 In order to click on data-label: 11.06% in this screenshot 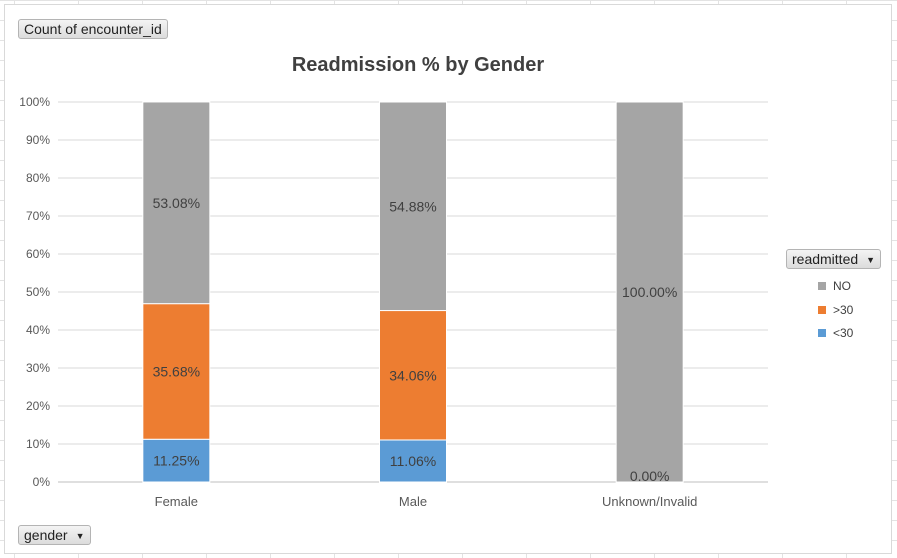, I will do `click(413, 461)`.